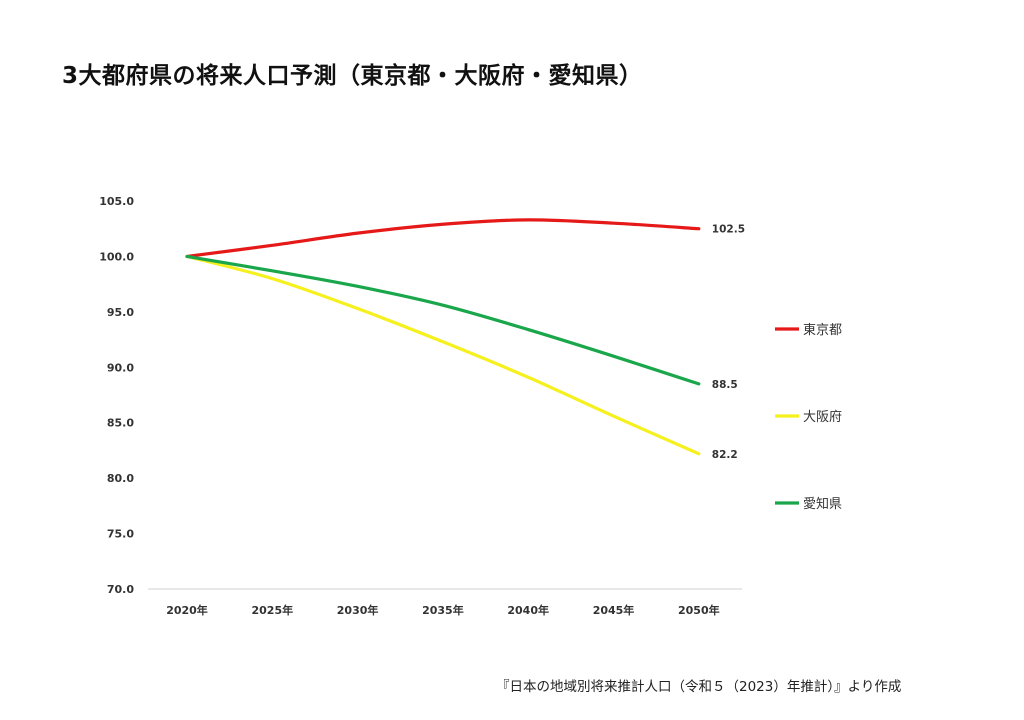  Describe the element at coordinates (120, 312) in the screenshot. I see `y-tick-label: 95.0` at that location.